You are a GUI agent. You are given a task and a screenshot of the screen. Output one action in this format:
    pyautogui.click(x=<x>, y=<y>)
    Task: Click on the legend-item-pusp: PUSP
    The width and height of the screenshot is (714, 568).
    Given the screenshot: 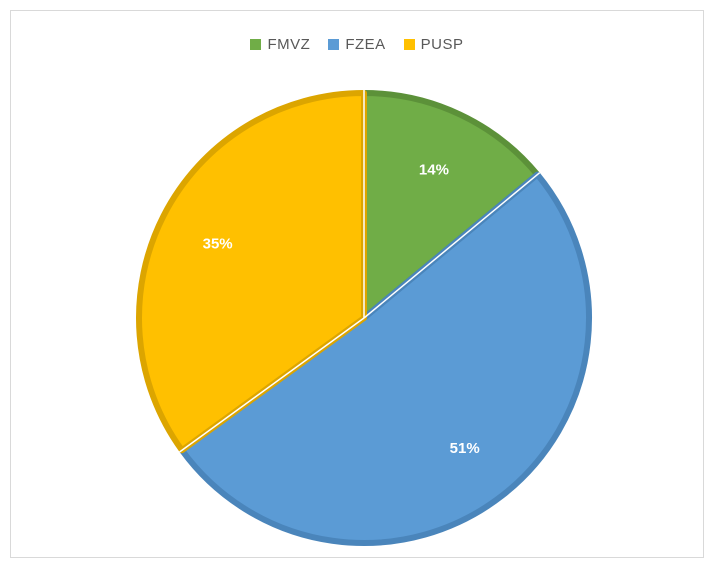 What is the action you would take?
    pyautogui.click(x=433, y=44)
    